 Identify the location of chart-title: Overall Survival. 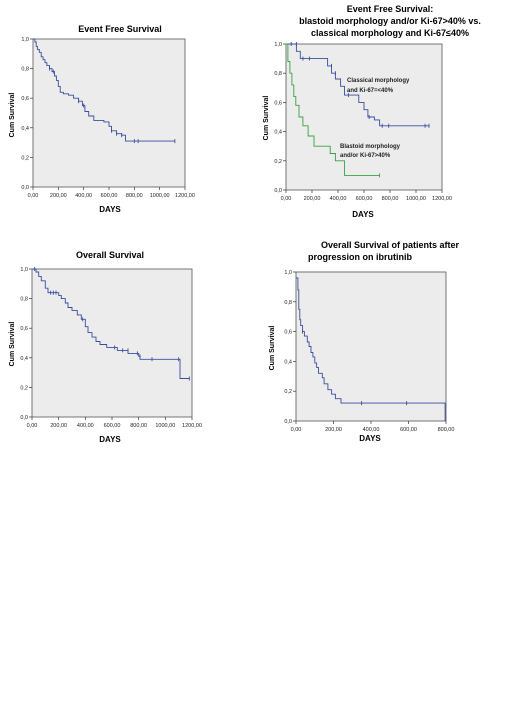
(110, 255).